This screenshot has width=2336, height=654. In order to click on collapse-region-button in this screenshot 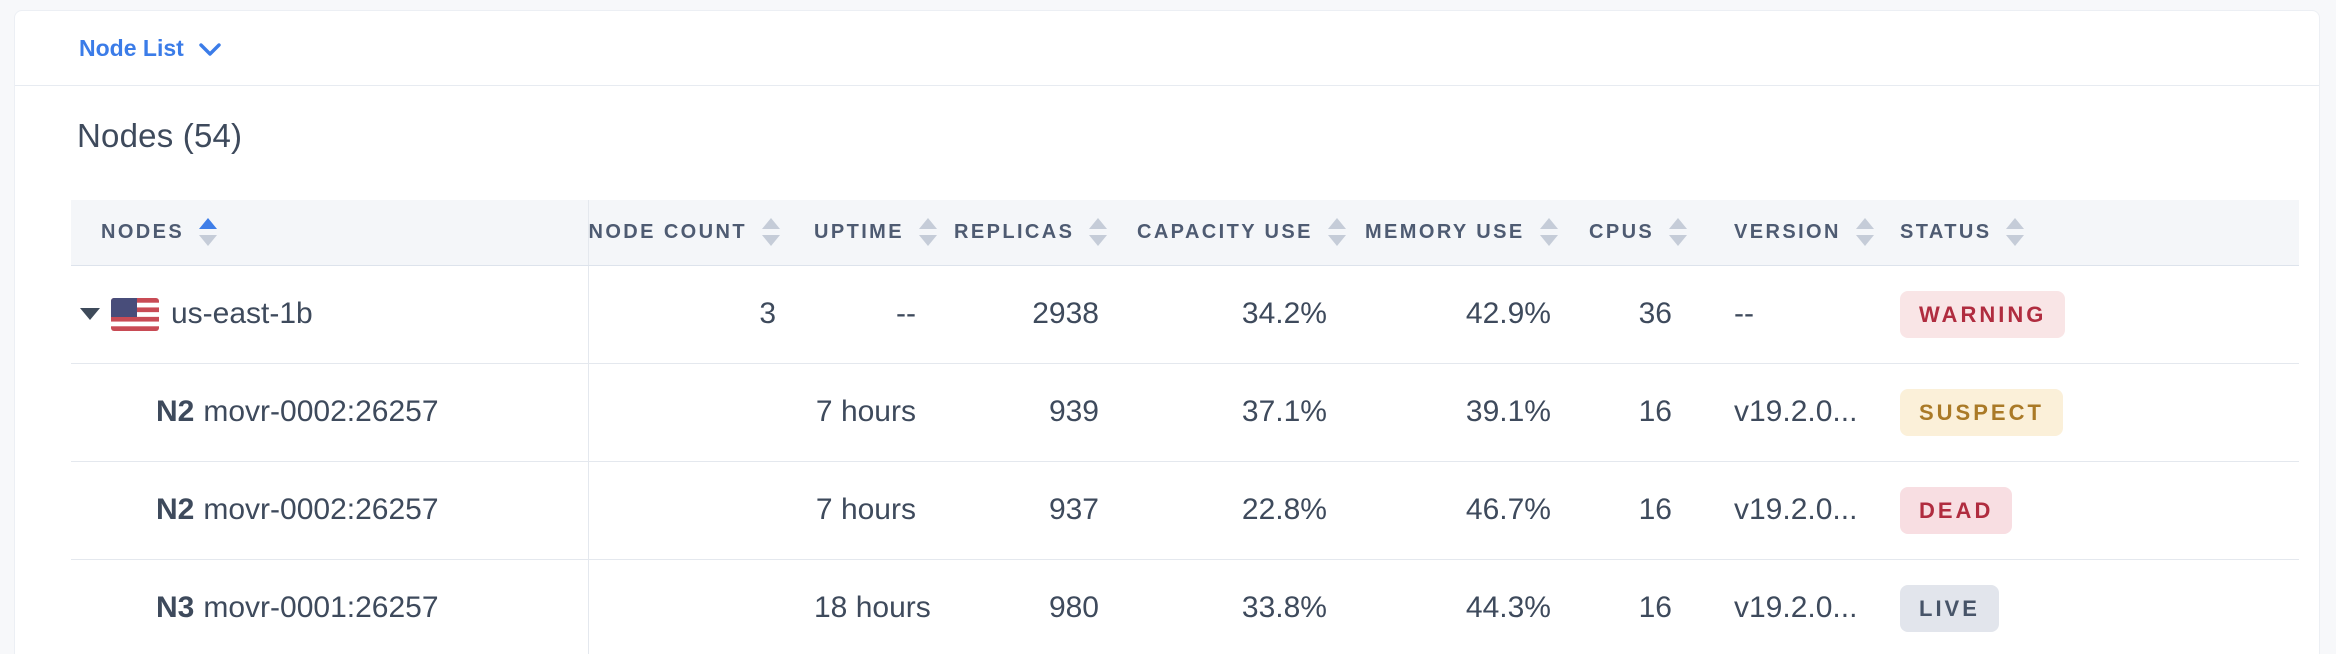, I will do `click(90, 314)`.